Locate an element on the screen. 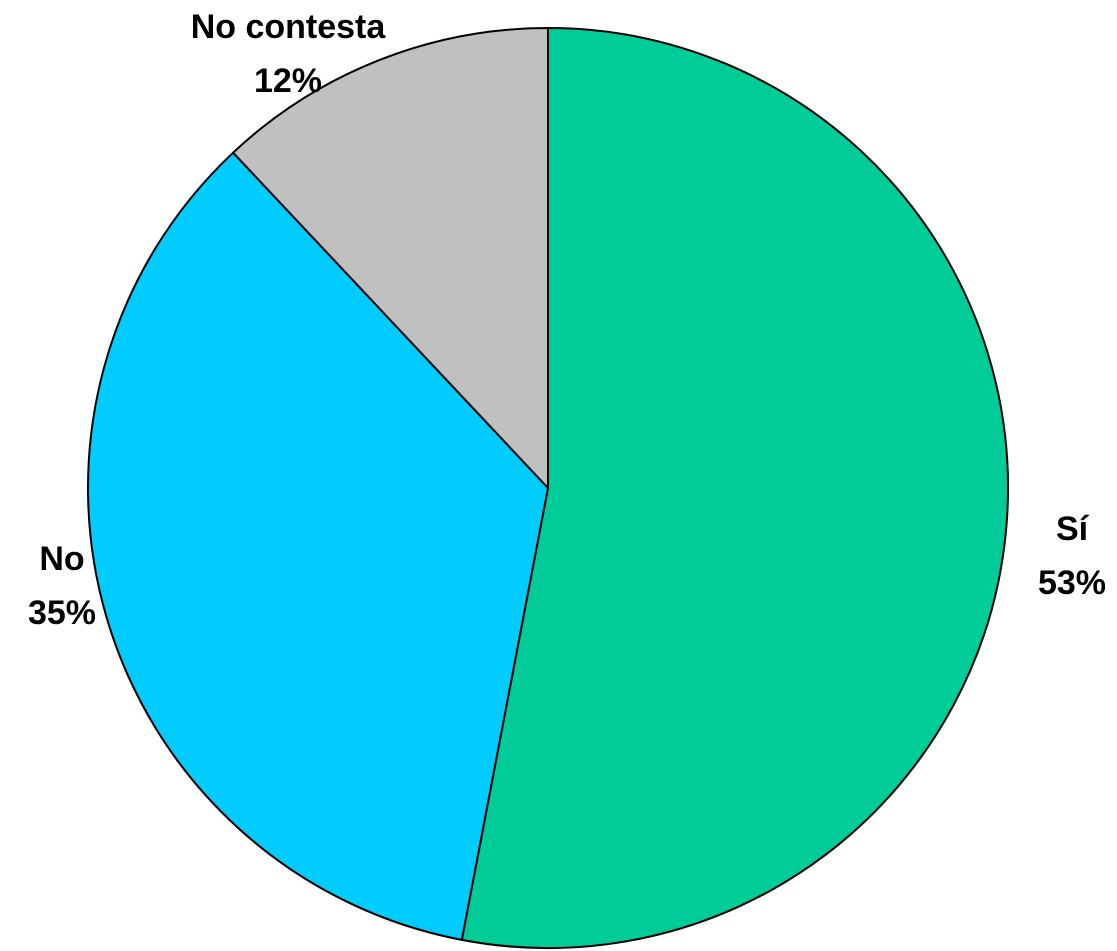  pie-slice-no-contesta is located at coordinates (390, 258).